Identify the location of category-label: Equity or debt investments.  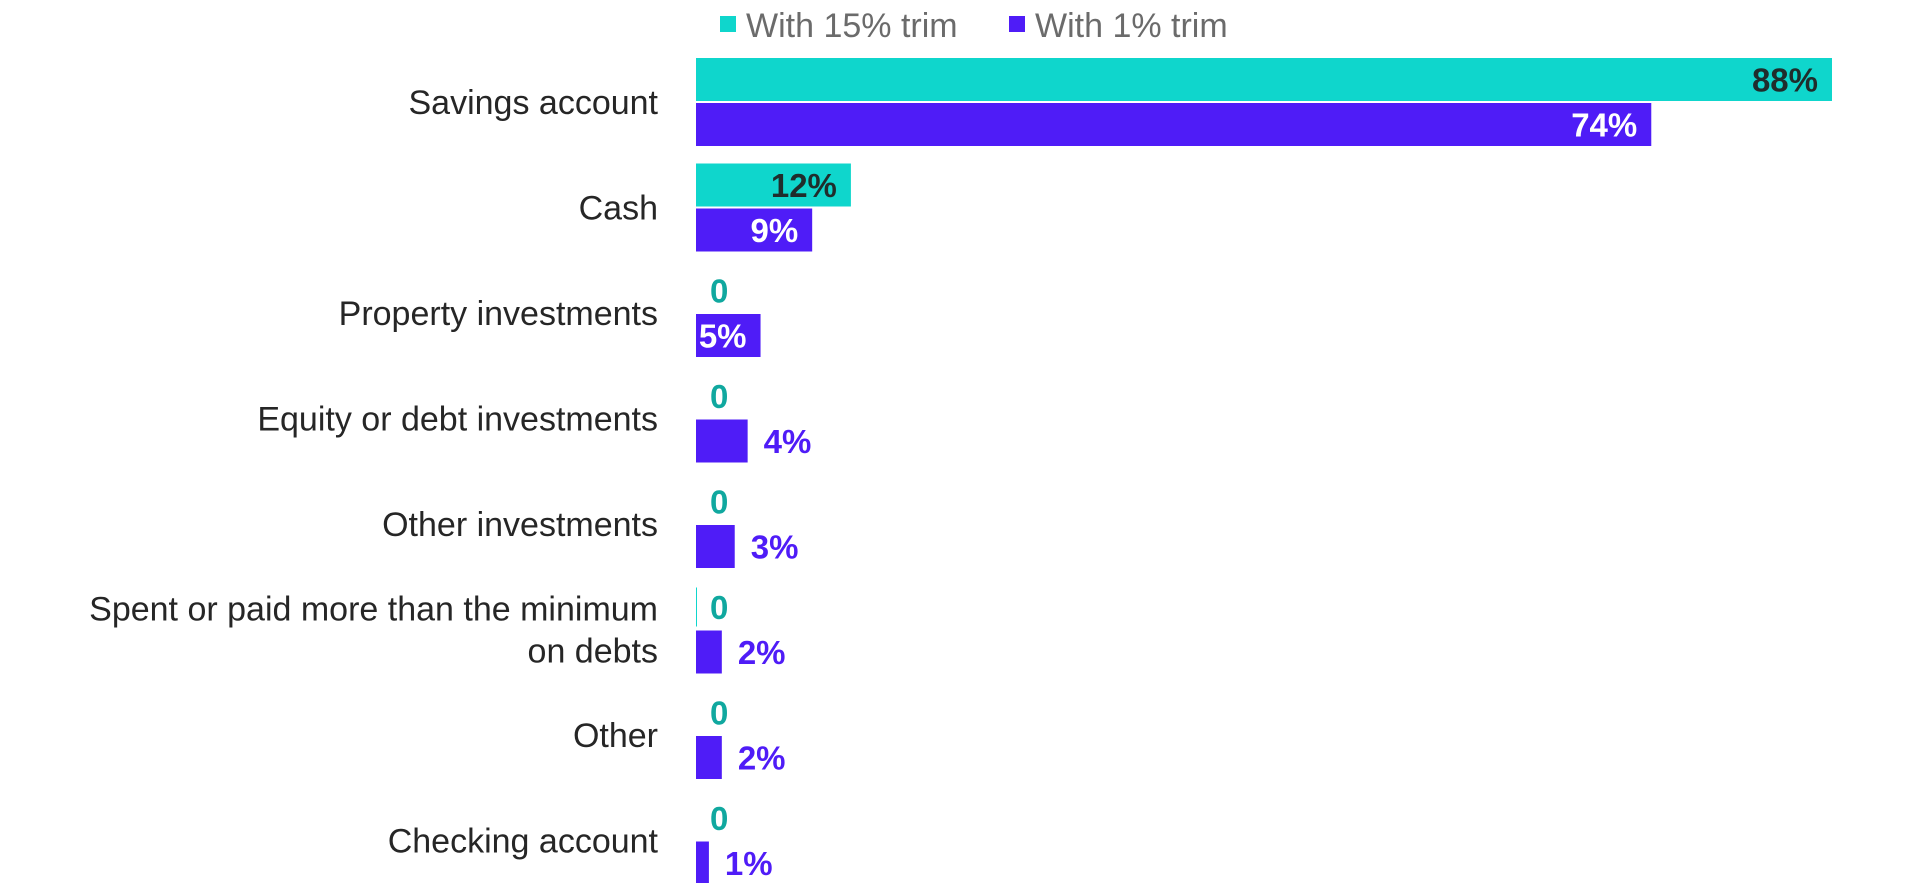
(457, 420).